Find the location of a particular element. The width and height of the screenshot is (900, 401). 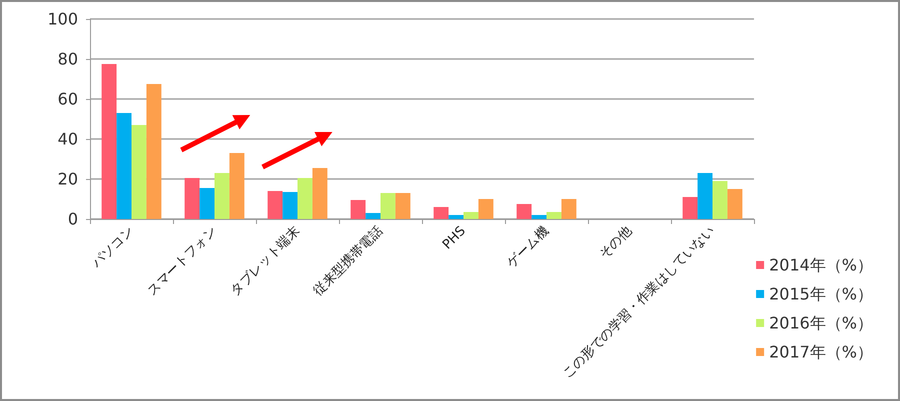

x-tick-label: スマートフォン is located at coordinates (182, 261).